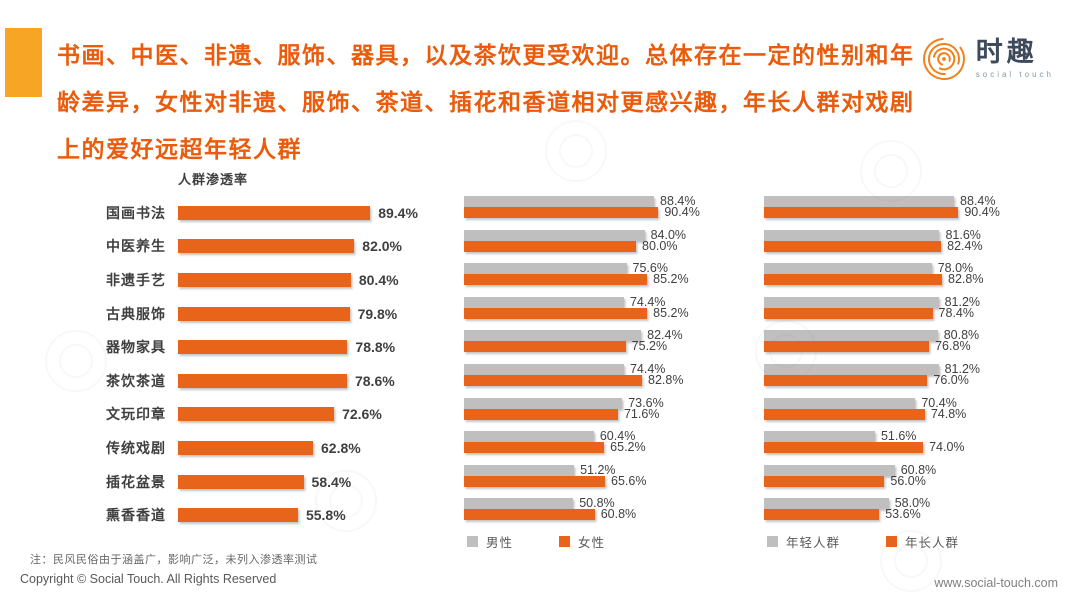  I want to click on bar-value-label: 51.2%, so click(598, 469).